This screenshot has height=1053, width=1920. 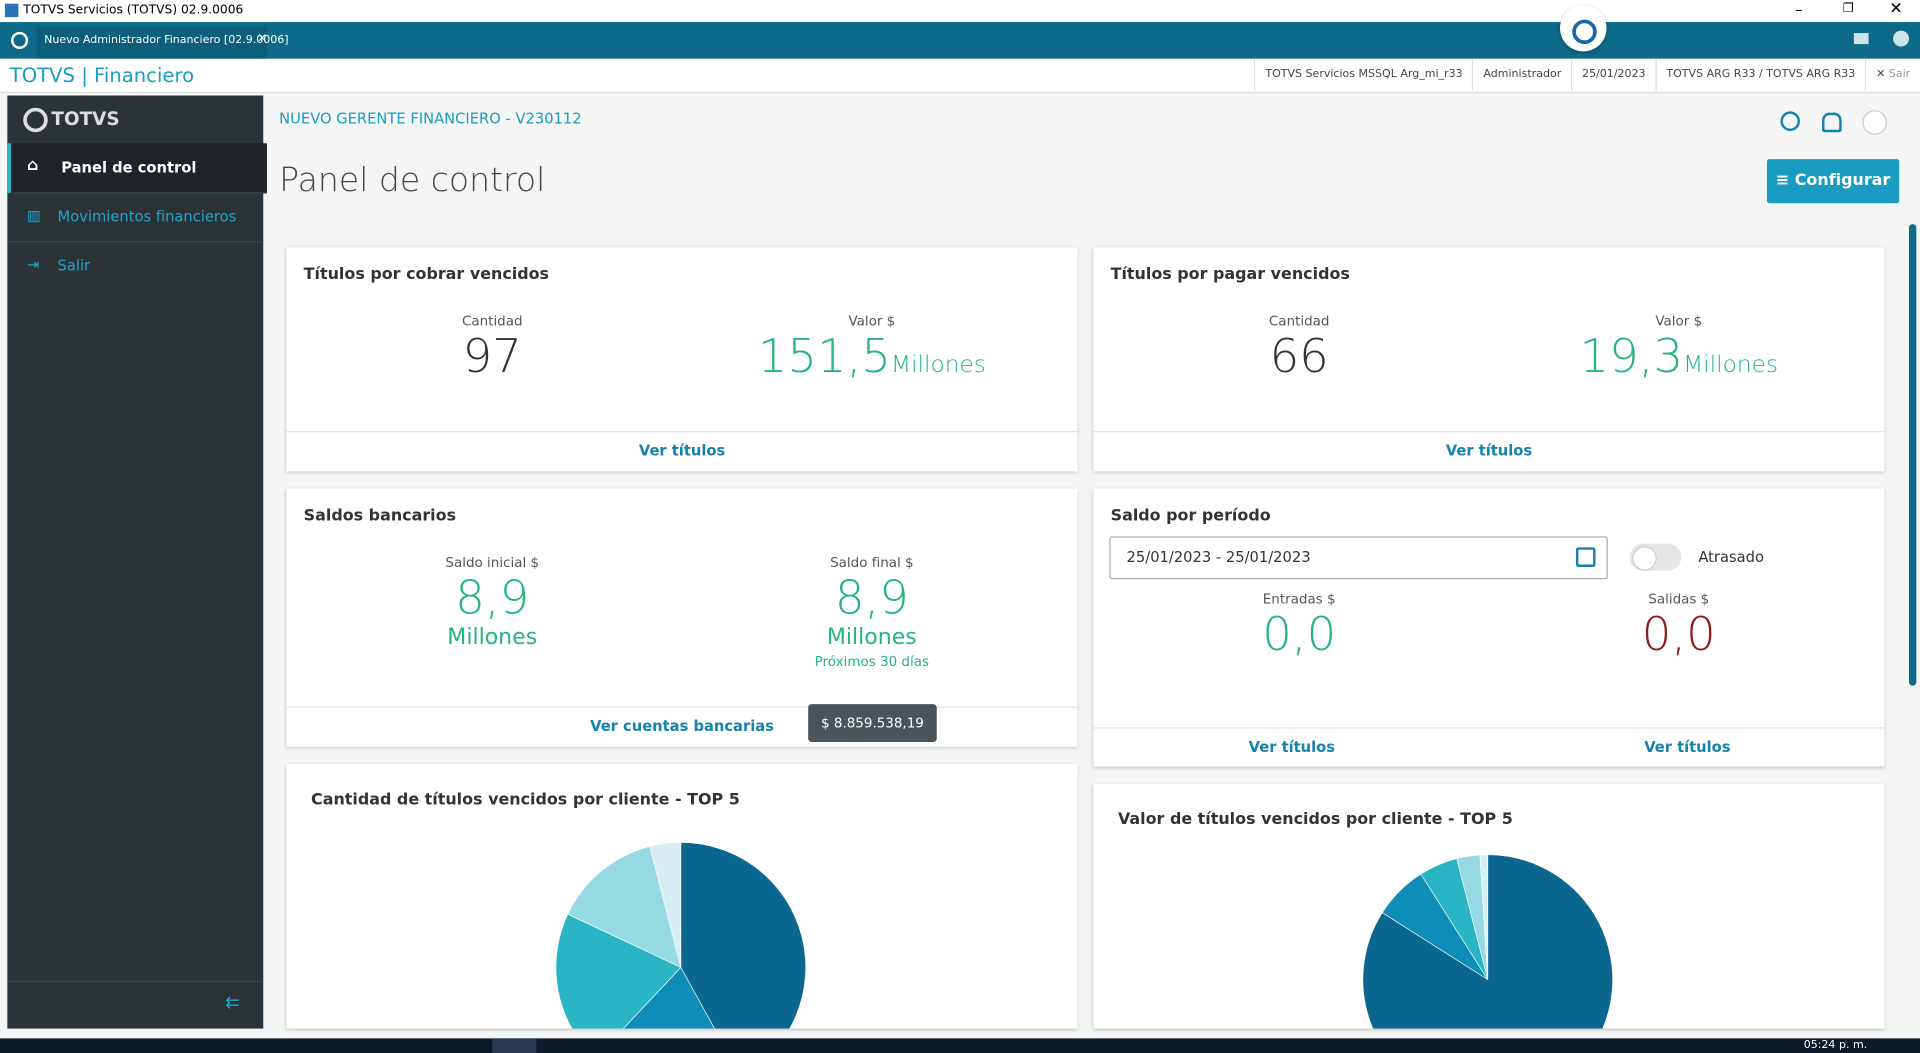 I want to click on toggle-knob, so click(x=1644, y=558).